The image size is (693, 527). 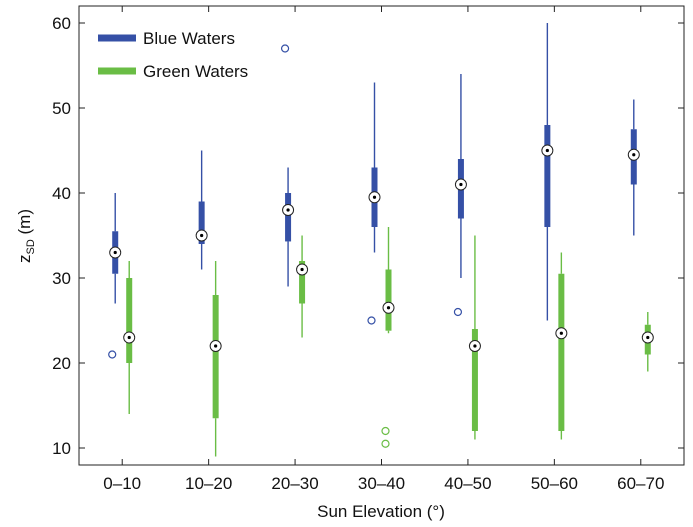 I want to click on y-axis-title-suffix: (m), so click(x=24, y=224).